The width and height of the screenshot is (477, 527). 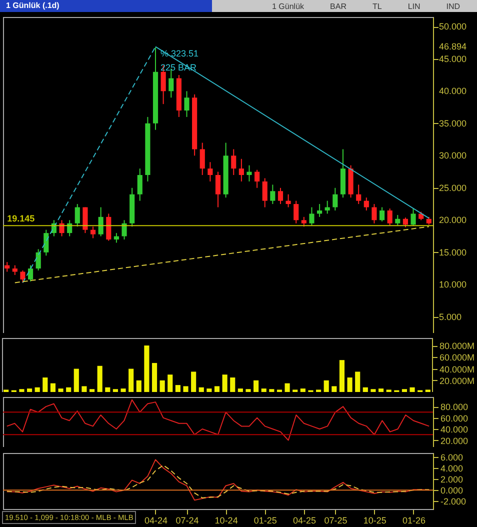 I want to click on text: 1 Günlük, so click(x=288, y=6).